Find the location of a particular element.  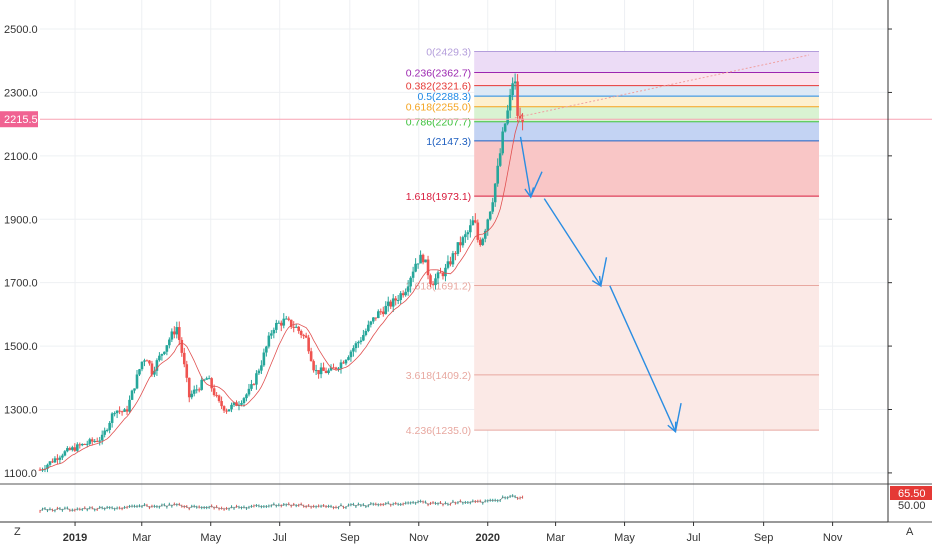

fib-level-label: 0.236(2362.7) is located at coordinates (438, 74).